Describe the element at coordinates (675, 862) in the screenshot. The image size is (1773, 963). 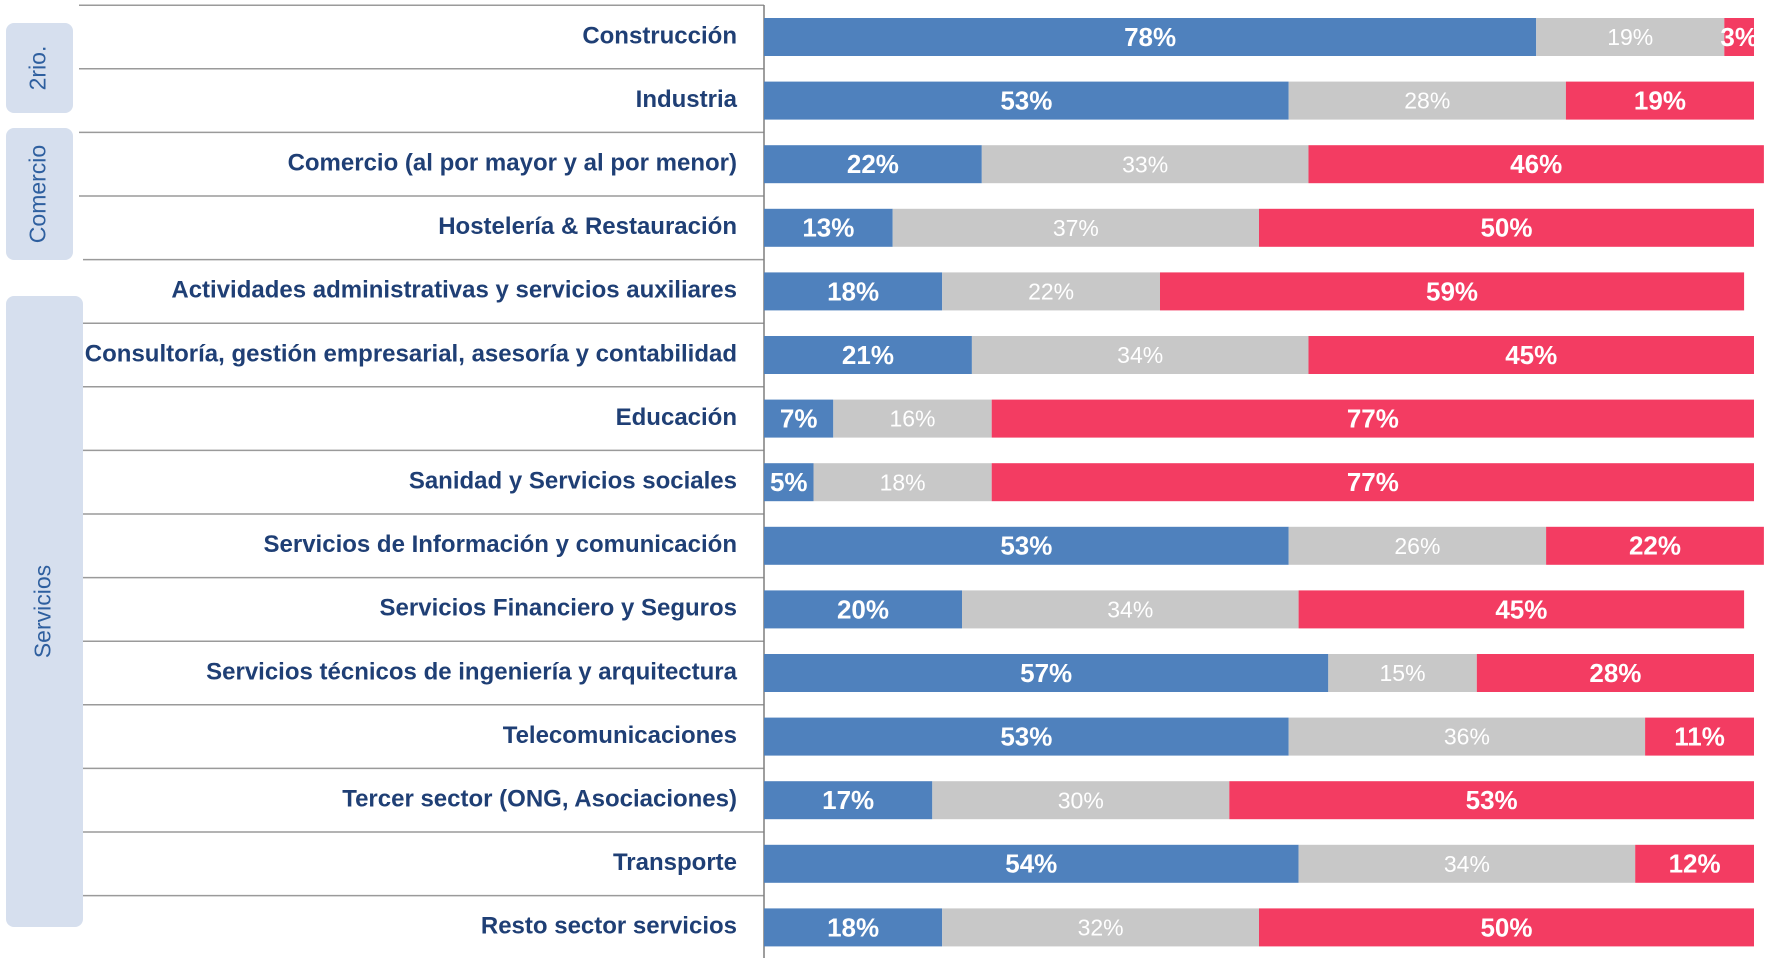
I see `category-label: Transporte` at that location.